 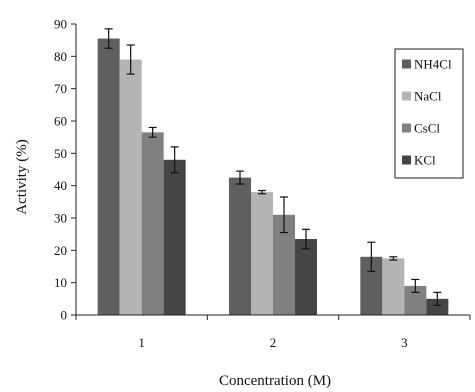 I want to click on legend-items: NH4Cl NaCl CsCl KCl, so click(x=427, y=112).